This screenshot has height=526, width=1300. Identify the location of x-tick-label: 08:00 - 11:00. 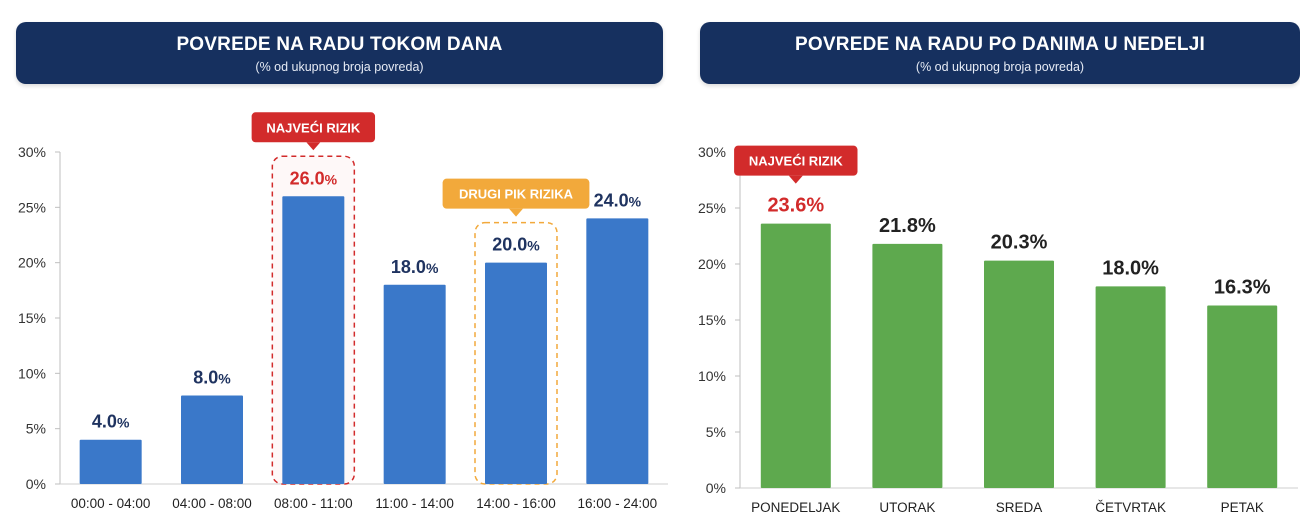
(313, 503).